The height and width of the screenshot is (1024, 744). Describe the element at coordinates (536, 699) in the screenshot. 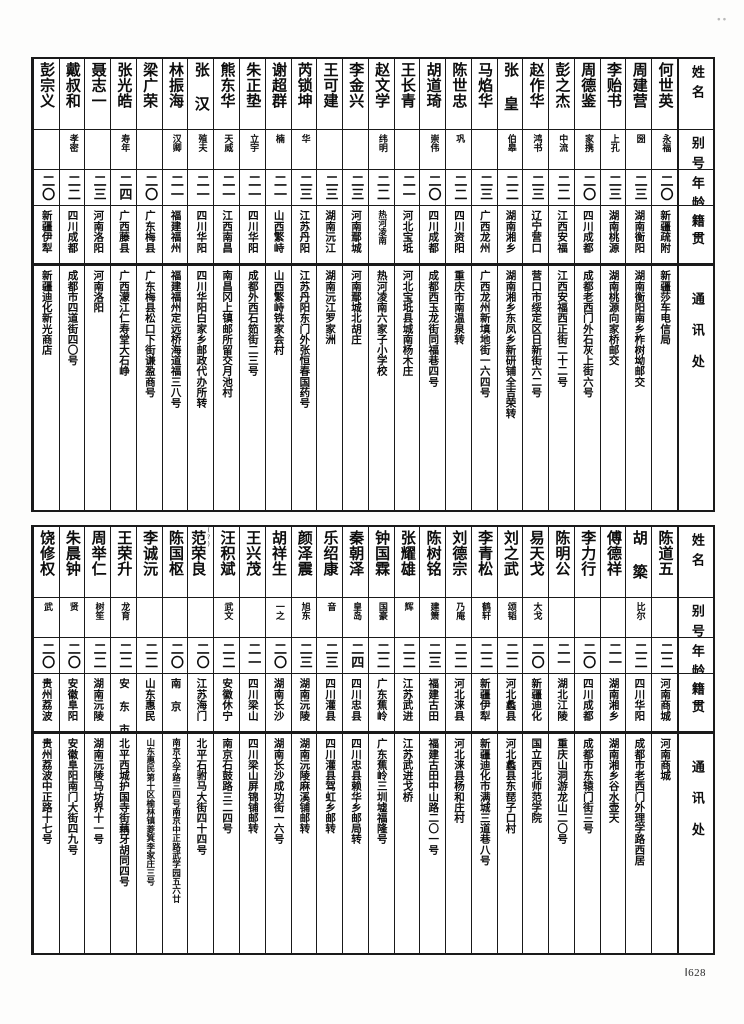

I see `cell-origin-text: 新疆迪化` at that location.